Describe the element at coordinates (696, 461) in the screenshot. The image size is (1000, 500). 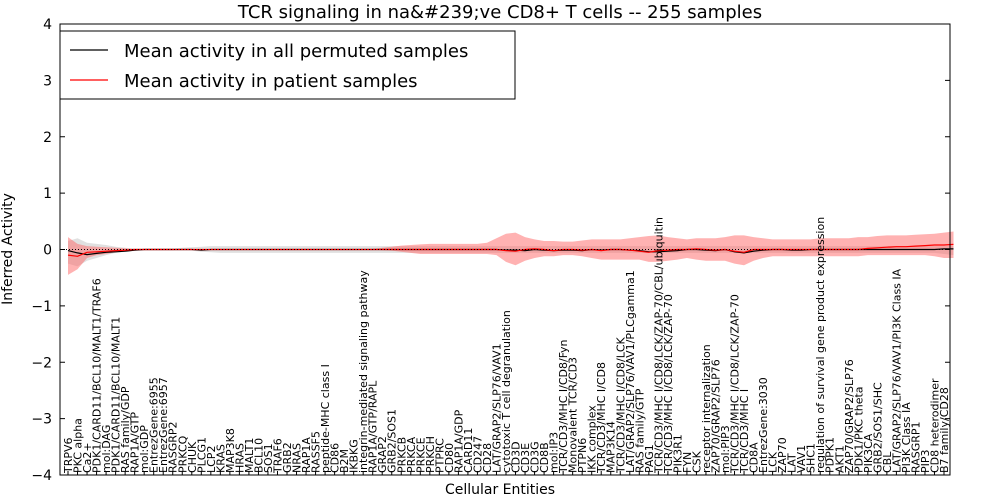
I see `x-tick-label: CSK` at that location.